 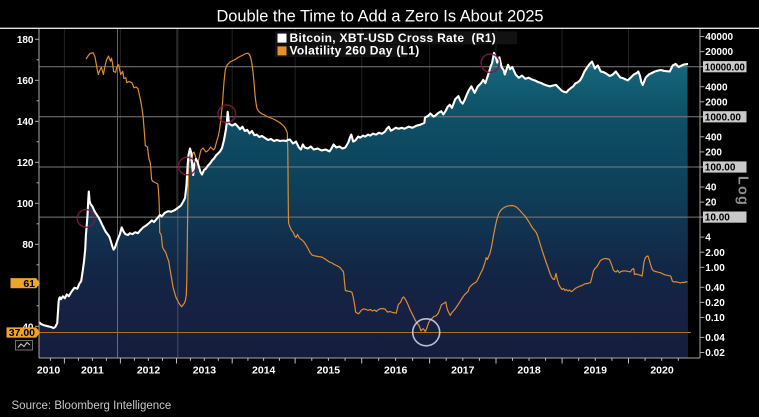 What do you see at coordinates (25, 122) in the screenshot?
I see `svg-text: 140` at bounding box center [25, 122].